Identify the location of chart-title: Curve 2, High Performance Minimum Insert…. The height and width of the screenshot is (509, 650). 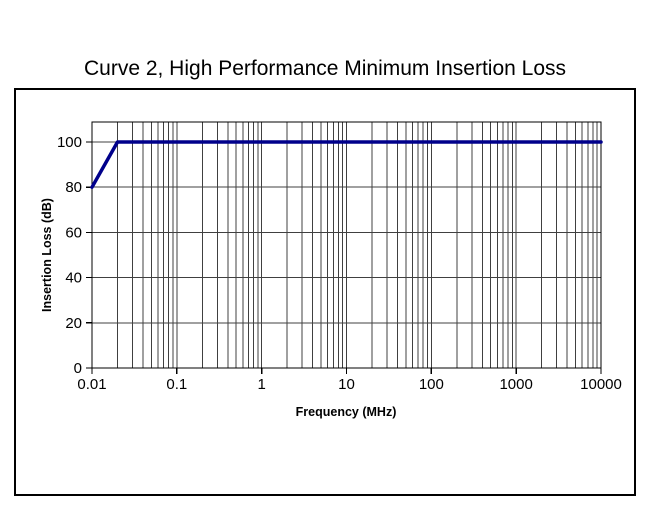
(324, 68).